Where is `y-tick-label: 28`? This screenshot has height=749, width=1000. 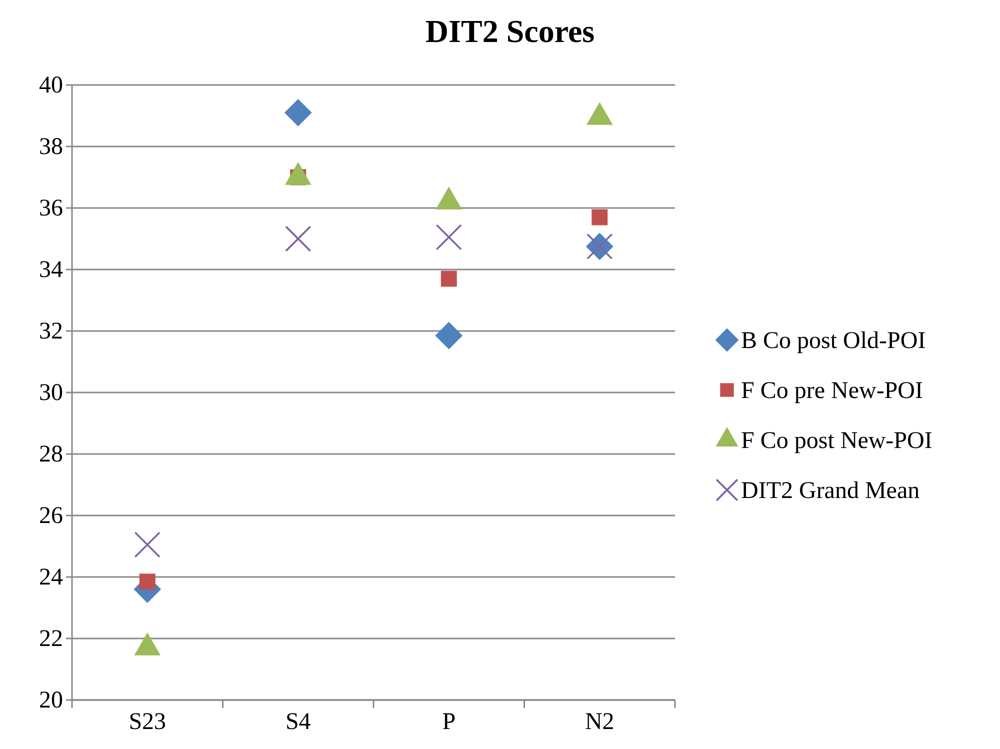 y-tick-label: 28 is located at coordinates (51, 455).